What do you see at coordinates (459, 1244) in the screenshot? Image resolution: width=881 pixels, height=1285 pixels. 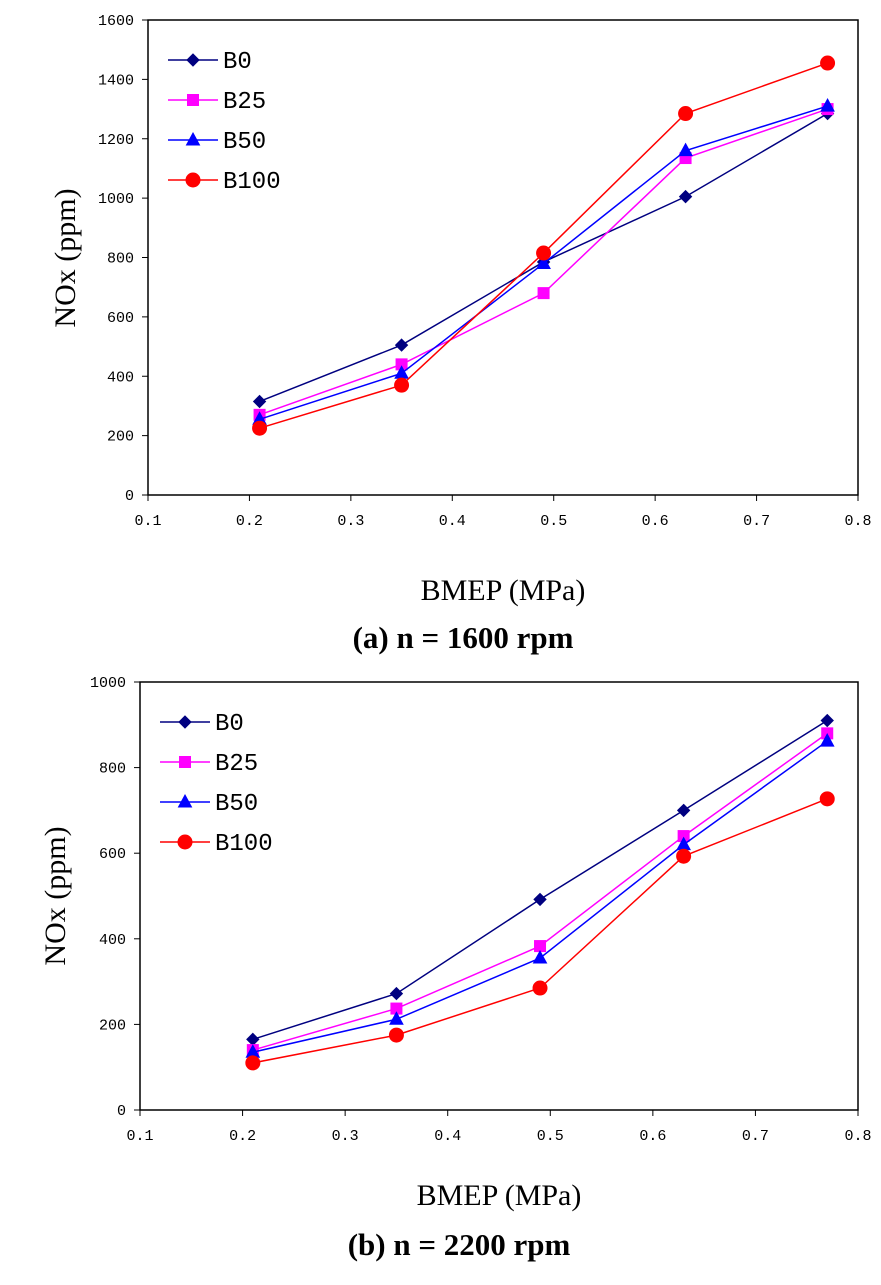 I see `chart-title: (b) n = 2200 rpm` at bounding box center [459, 1244].